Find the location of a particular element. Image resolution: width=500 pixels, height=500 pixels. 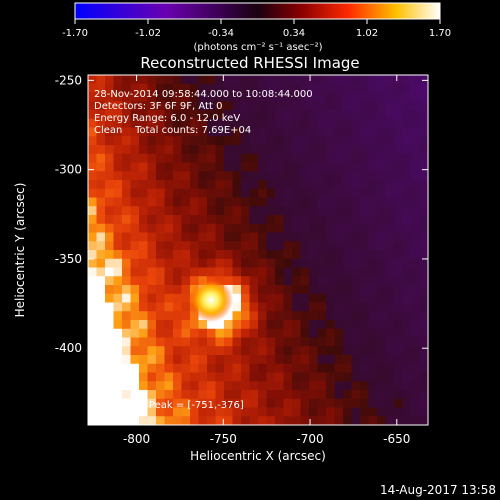

colorbar-tick-label: 0.34 is located at coordinates (294, 33).